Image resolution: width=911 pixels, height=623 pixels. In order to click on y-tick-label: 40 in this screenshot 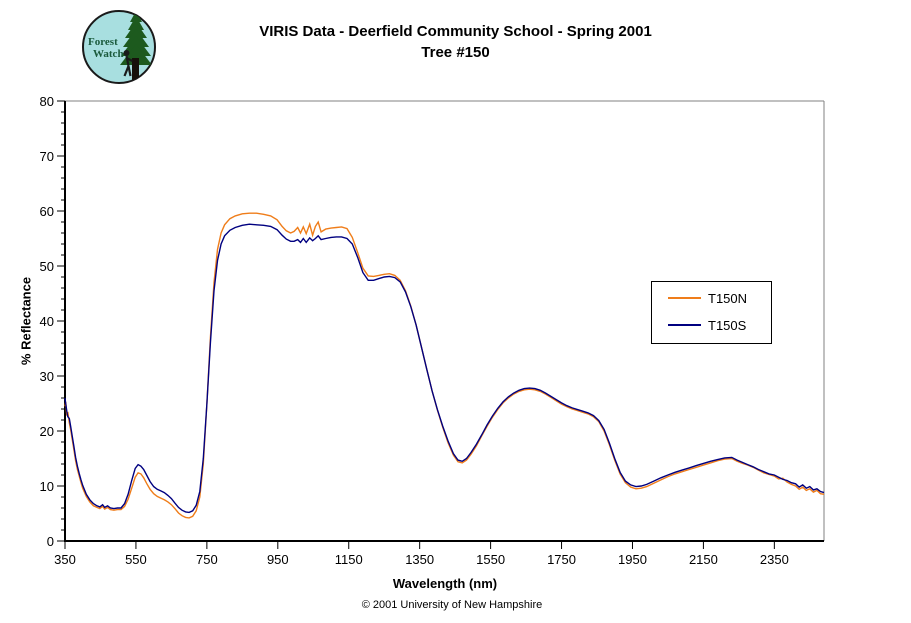, I will do `click(47, 321)`.